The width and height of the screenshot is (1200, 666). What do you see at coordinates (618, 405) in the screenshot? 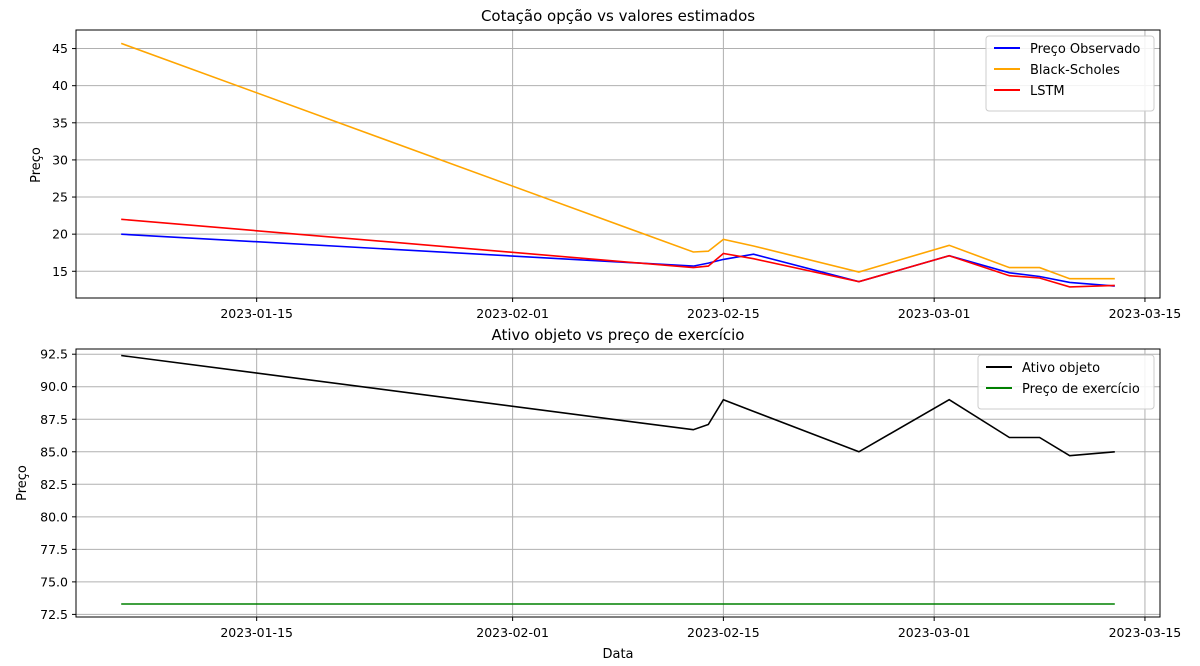
I see `series-line-ativo-objeto` at bounding box center [618, 405].